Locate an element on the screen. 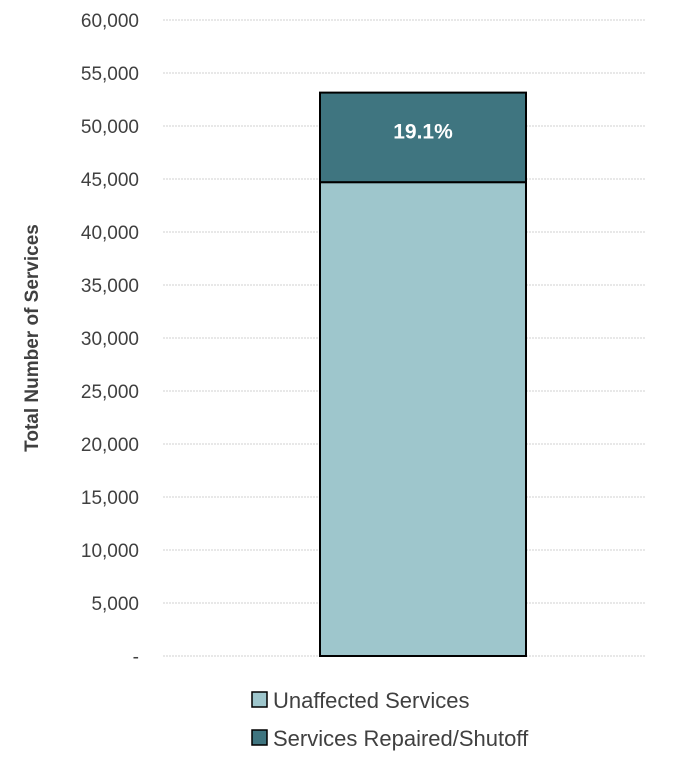 Image resolution: width=673 pixels, height=758 pixels. data-labels: 19.1% is located at coordinates (423, 132).